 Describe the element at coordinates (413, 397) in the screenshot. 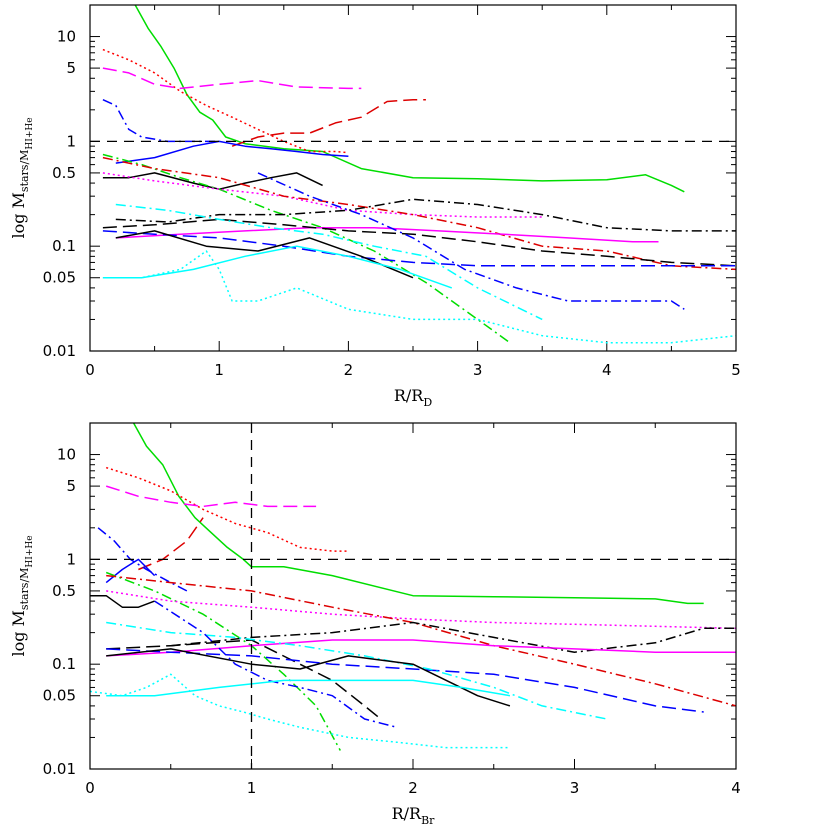

I see `x-axis-label: R/RD` at that location.